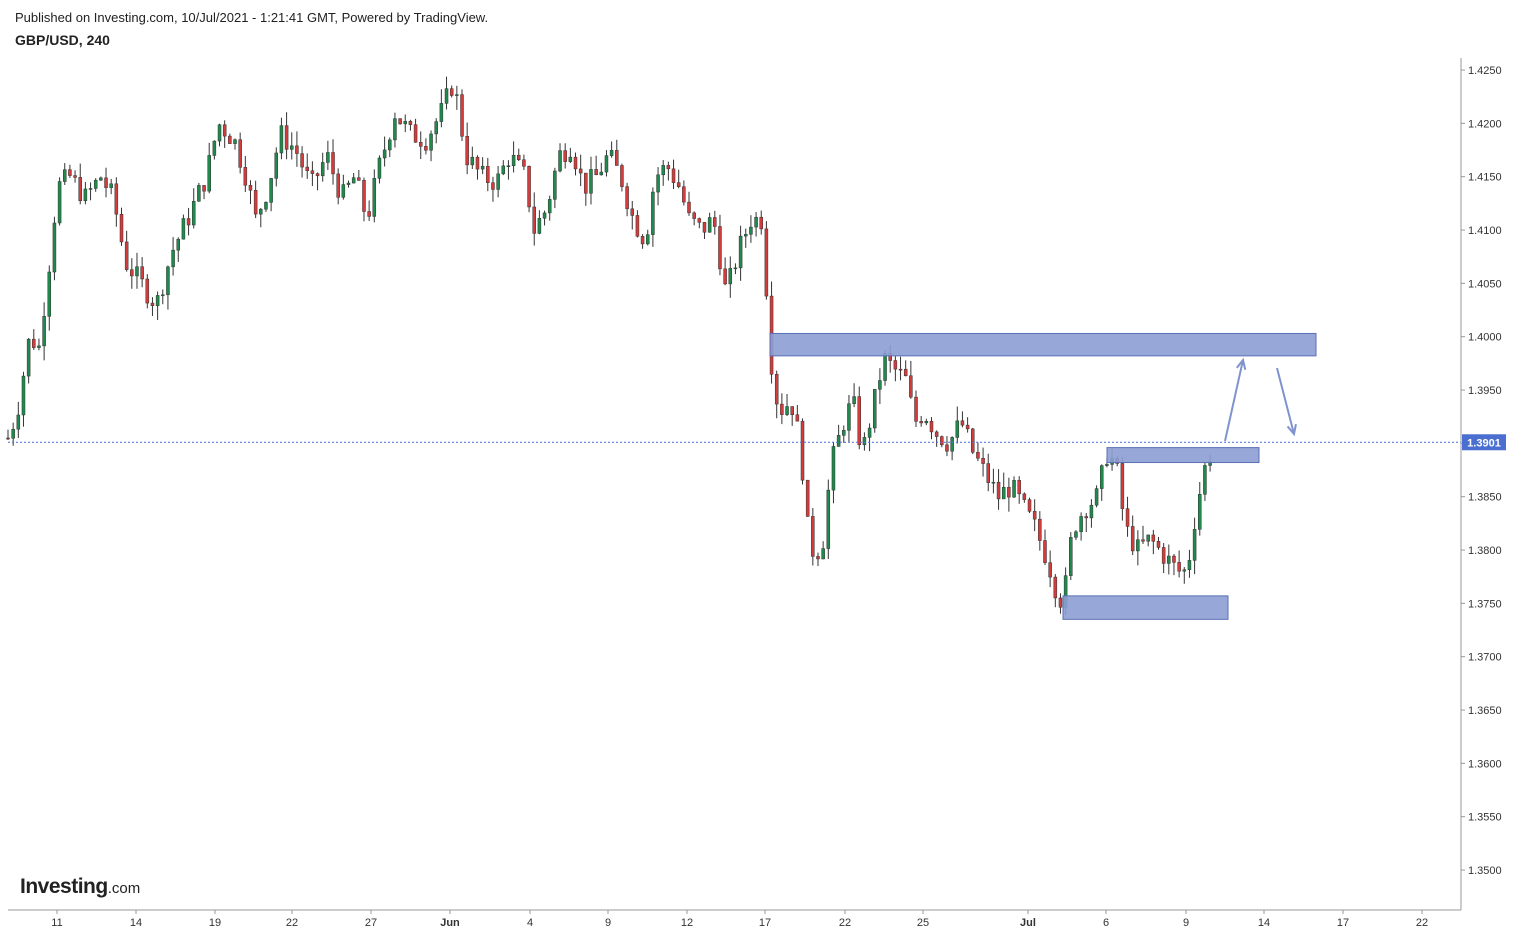  I want to click on arrows-layer, so click(1260, 399).